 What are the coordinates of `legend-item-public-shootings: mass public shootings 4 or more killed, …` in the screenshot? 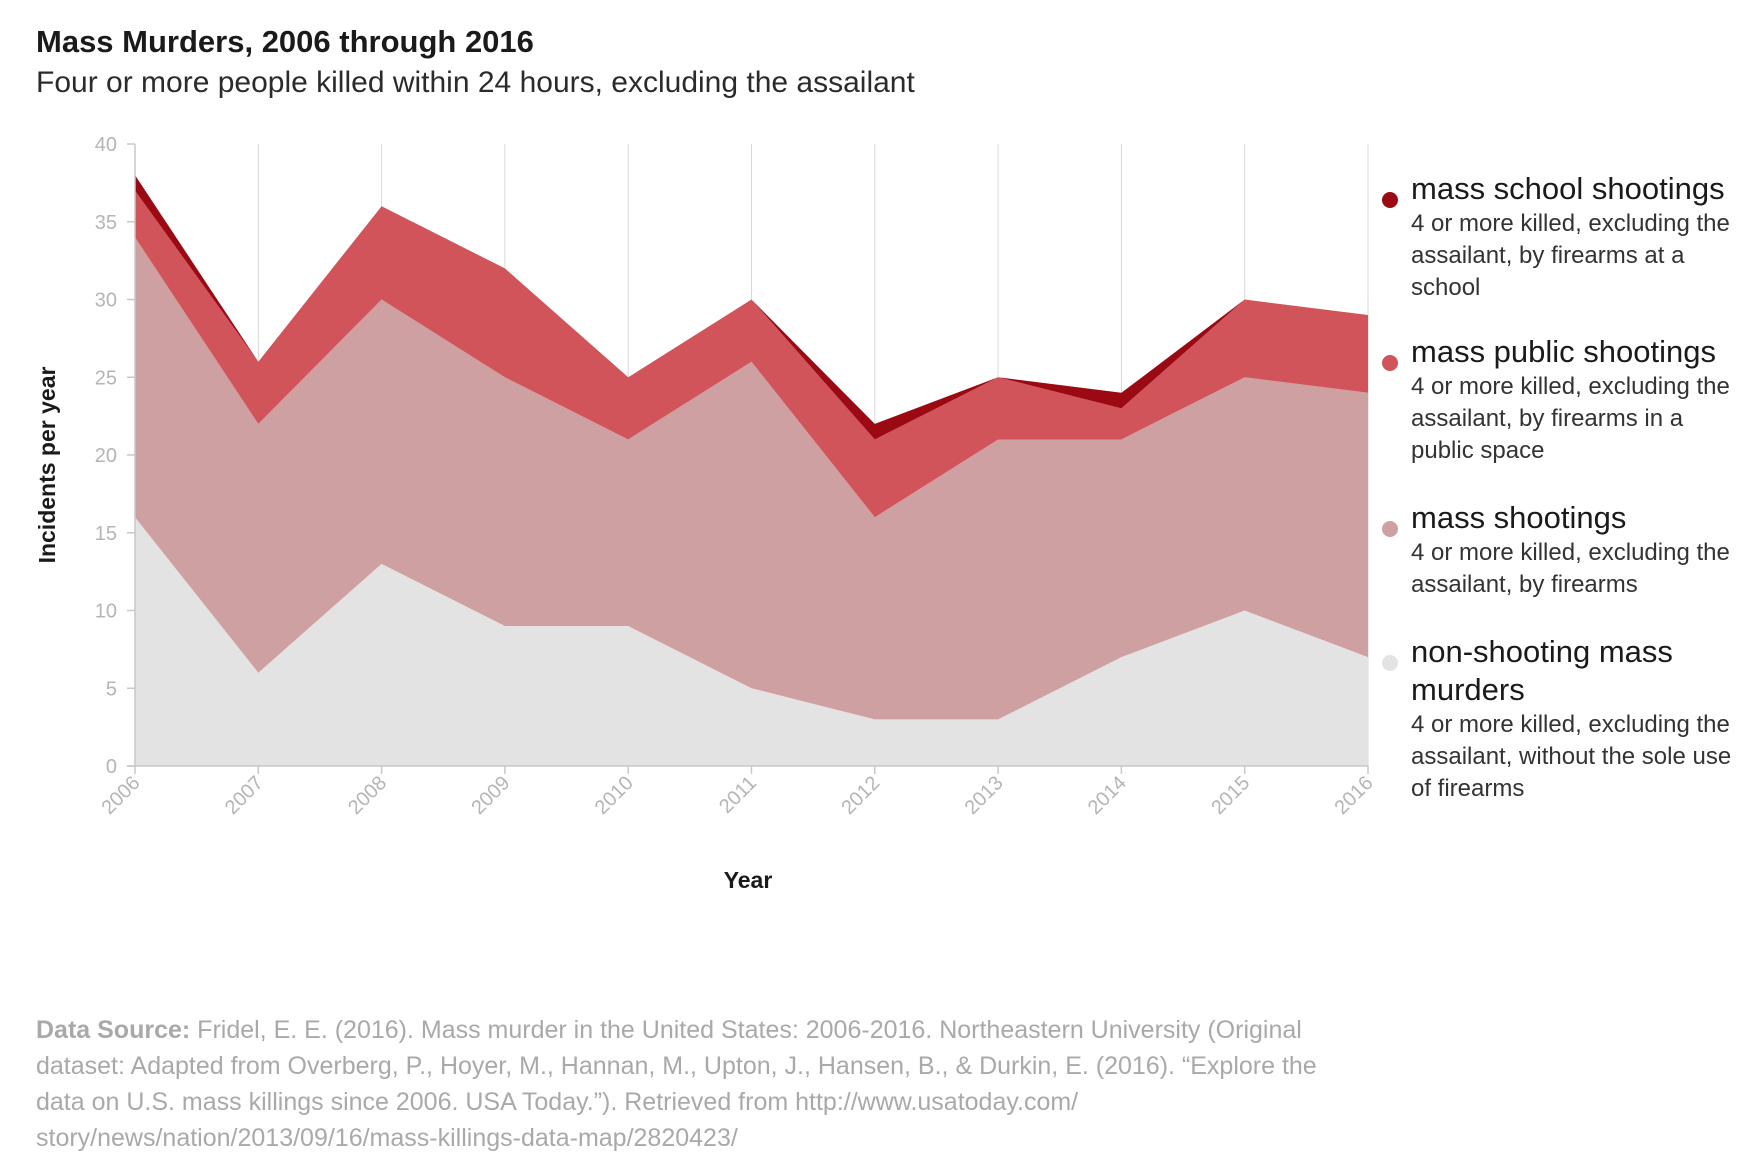 It's located at (1565, 416).